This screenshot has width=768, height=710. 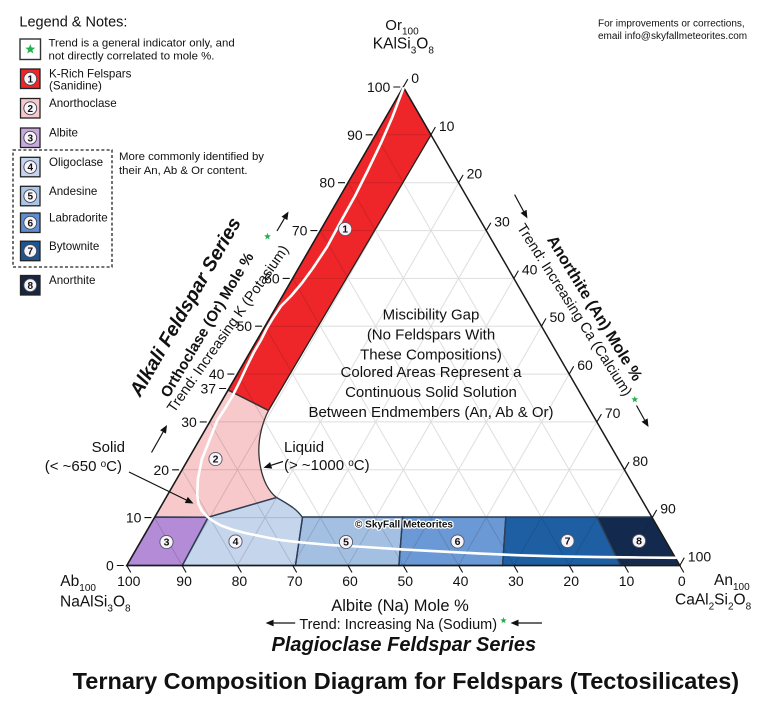 What do you see at coordinates (76, 162) in the screenshot?
I see `svg-text: Oligoclase` at bounding box center [76, 162].